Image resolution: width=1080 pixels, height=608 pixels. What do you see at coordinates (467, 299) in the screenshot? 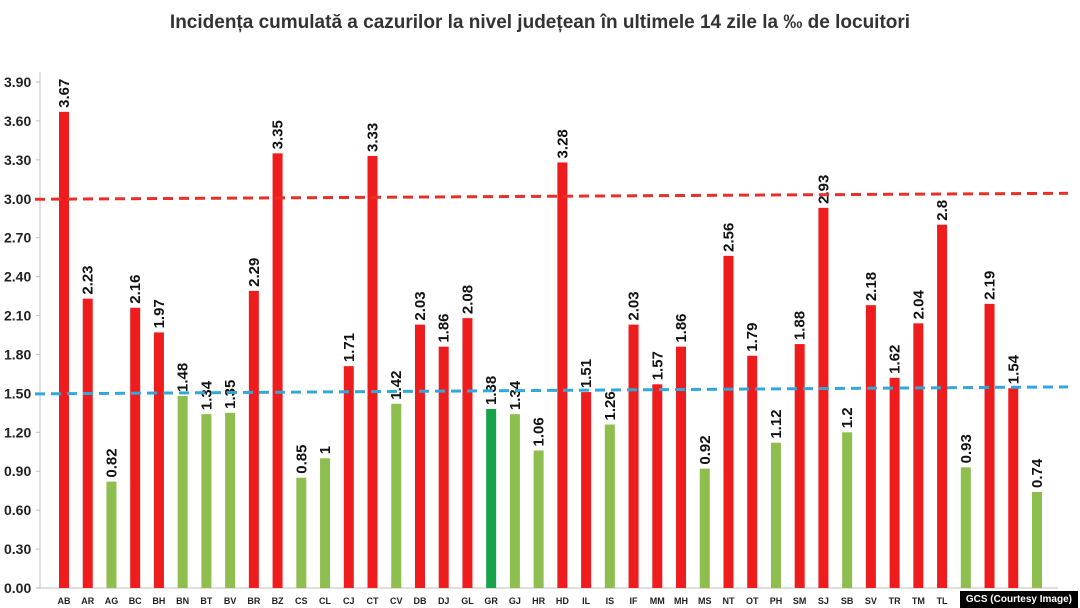
I see `data-label: 2.08` at bounding box center [467, 299].